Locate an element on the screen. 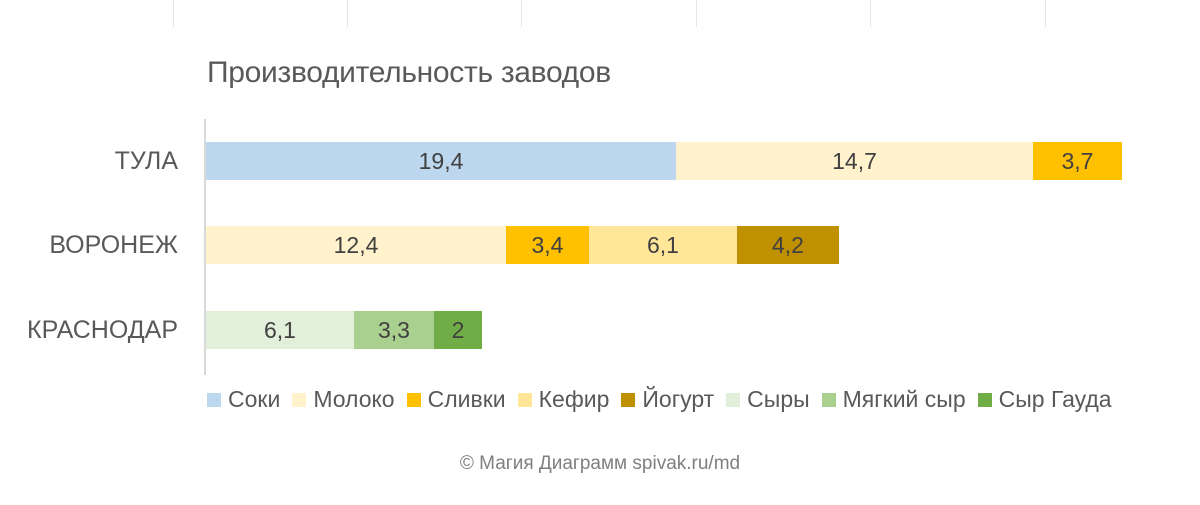  legend-item-kefir: Кефир is located at coordinates (563, 399).